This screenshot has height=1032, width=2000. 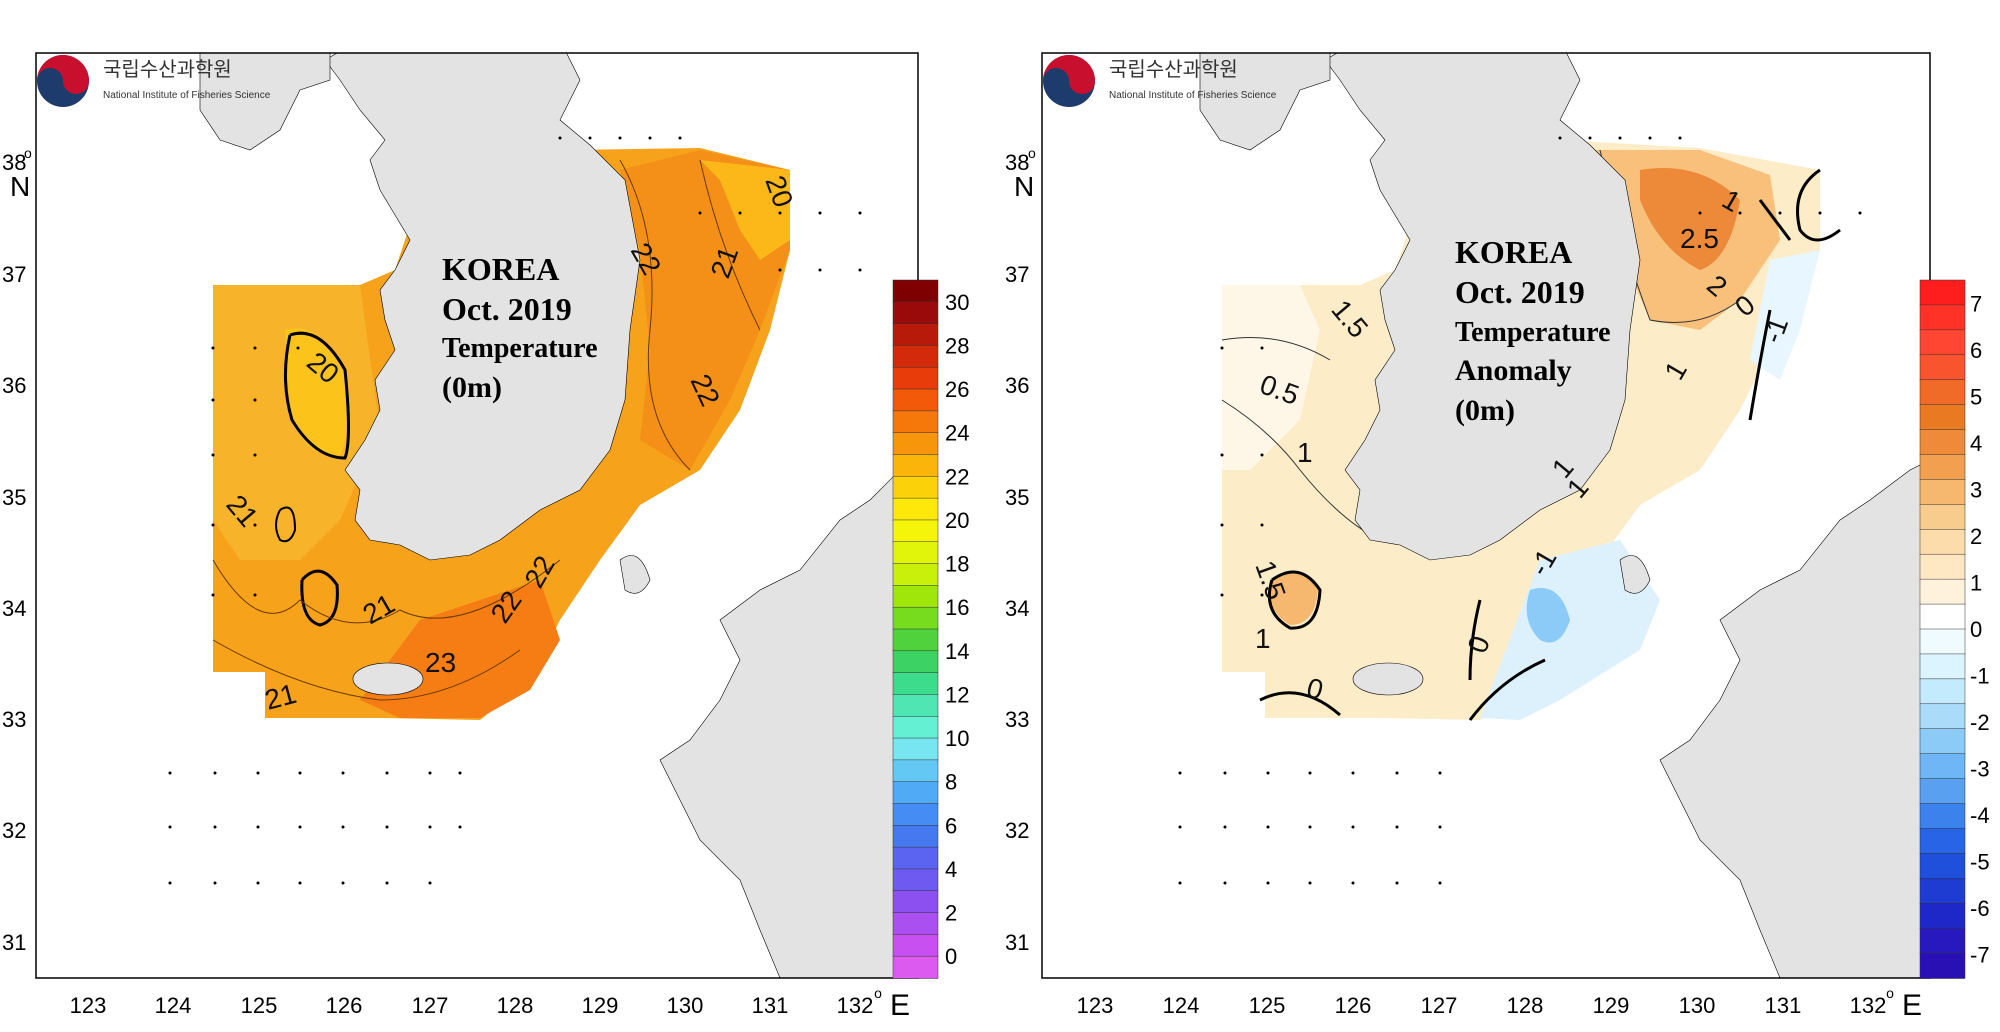 What do you see at coordinates (14, 385) in the screenshot?
I see `svg-text: 36` at bounding box center [14, 385].